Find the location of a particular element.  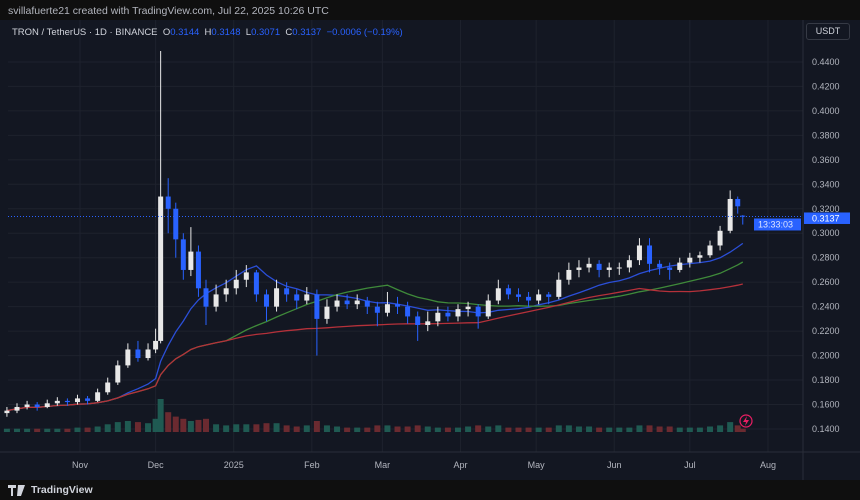

footer: TradingView is located at coordinates (430, 490).